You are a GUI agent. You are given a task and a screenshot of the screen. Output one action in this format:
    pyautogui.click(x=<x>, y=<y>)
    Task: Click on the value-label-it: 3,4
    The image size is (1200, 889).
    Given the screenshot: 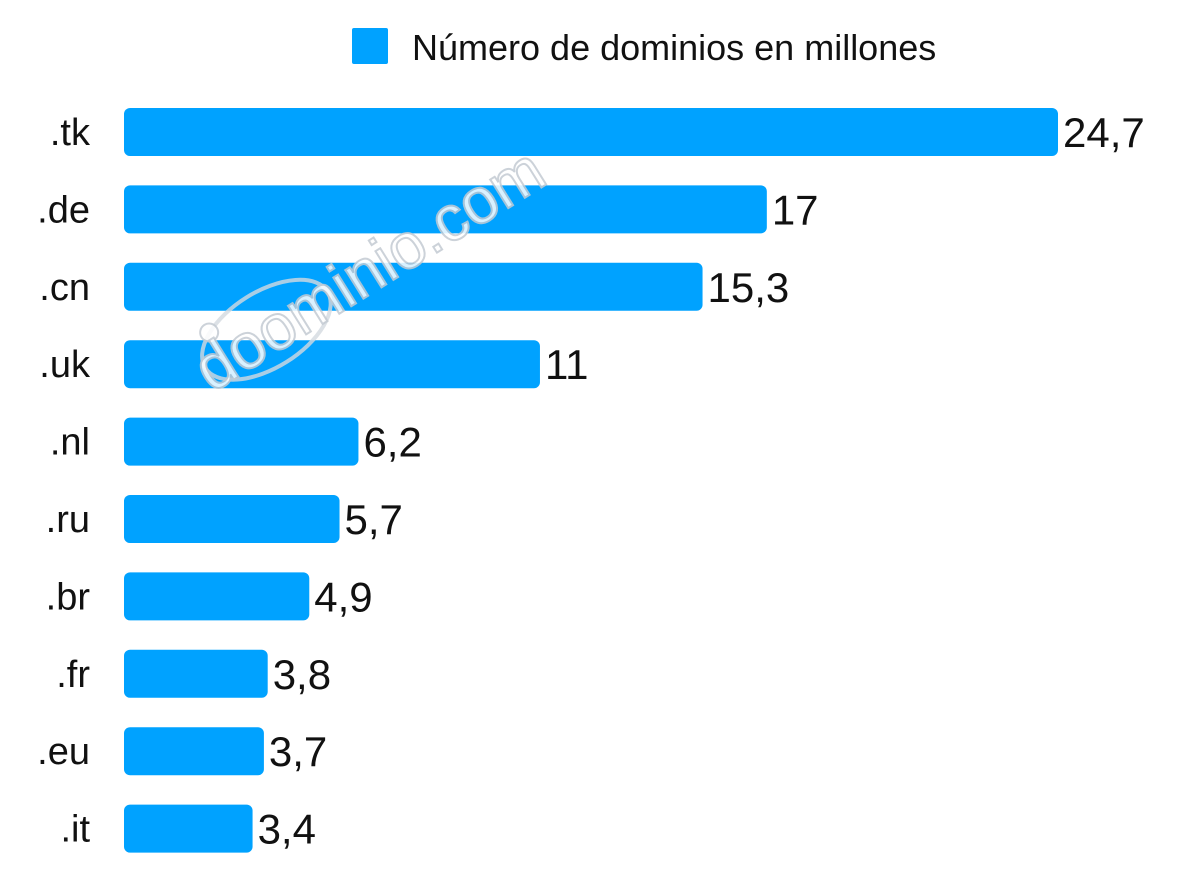 What is the action you would take?
    pyautogui.click(x=287, y=829)
    